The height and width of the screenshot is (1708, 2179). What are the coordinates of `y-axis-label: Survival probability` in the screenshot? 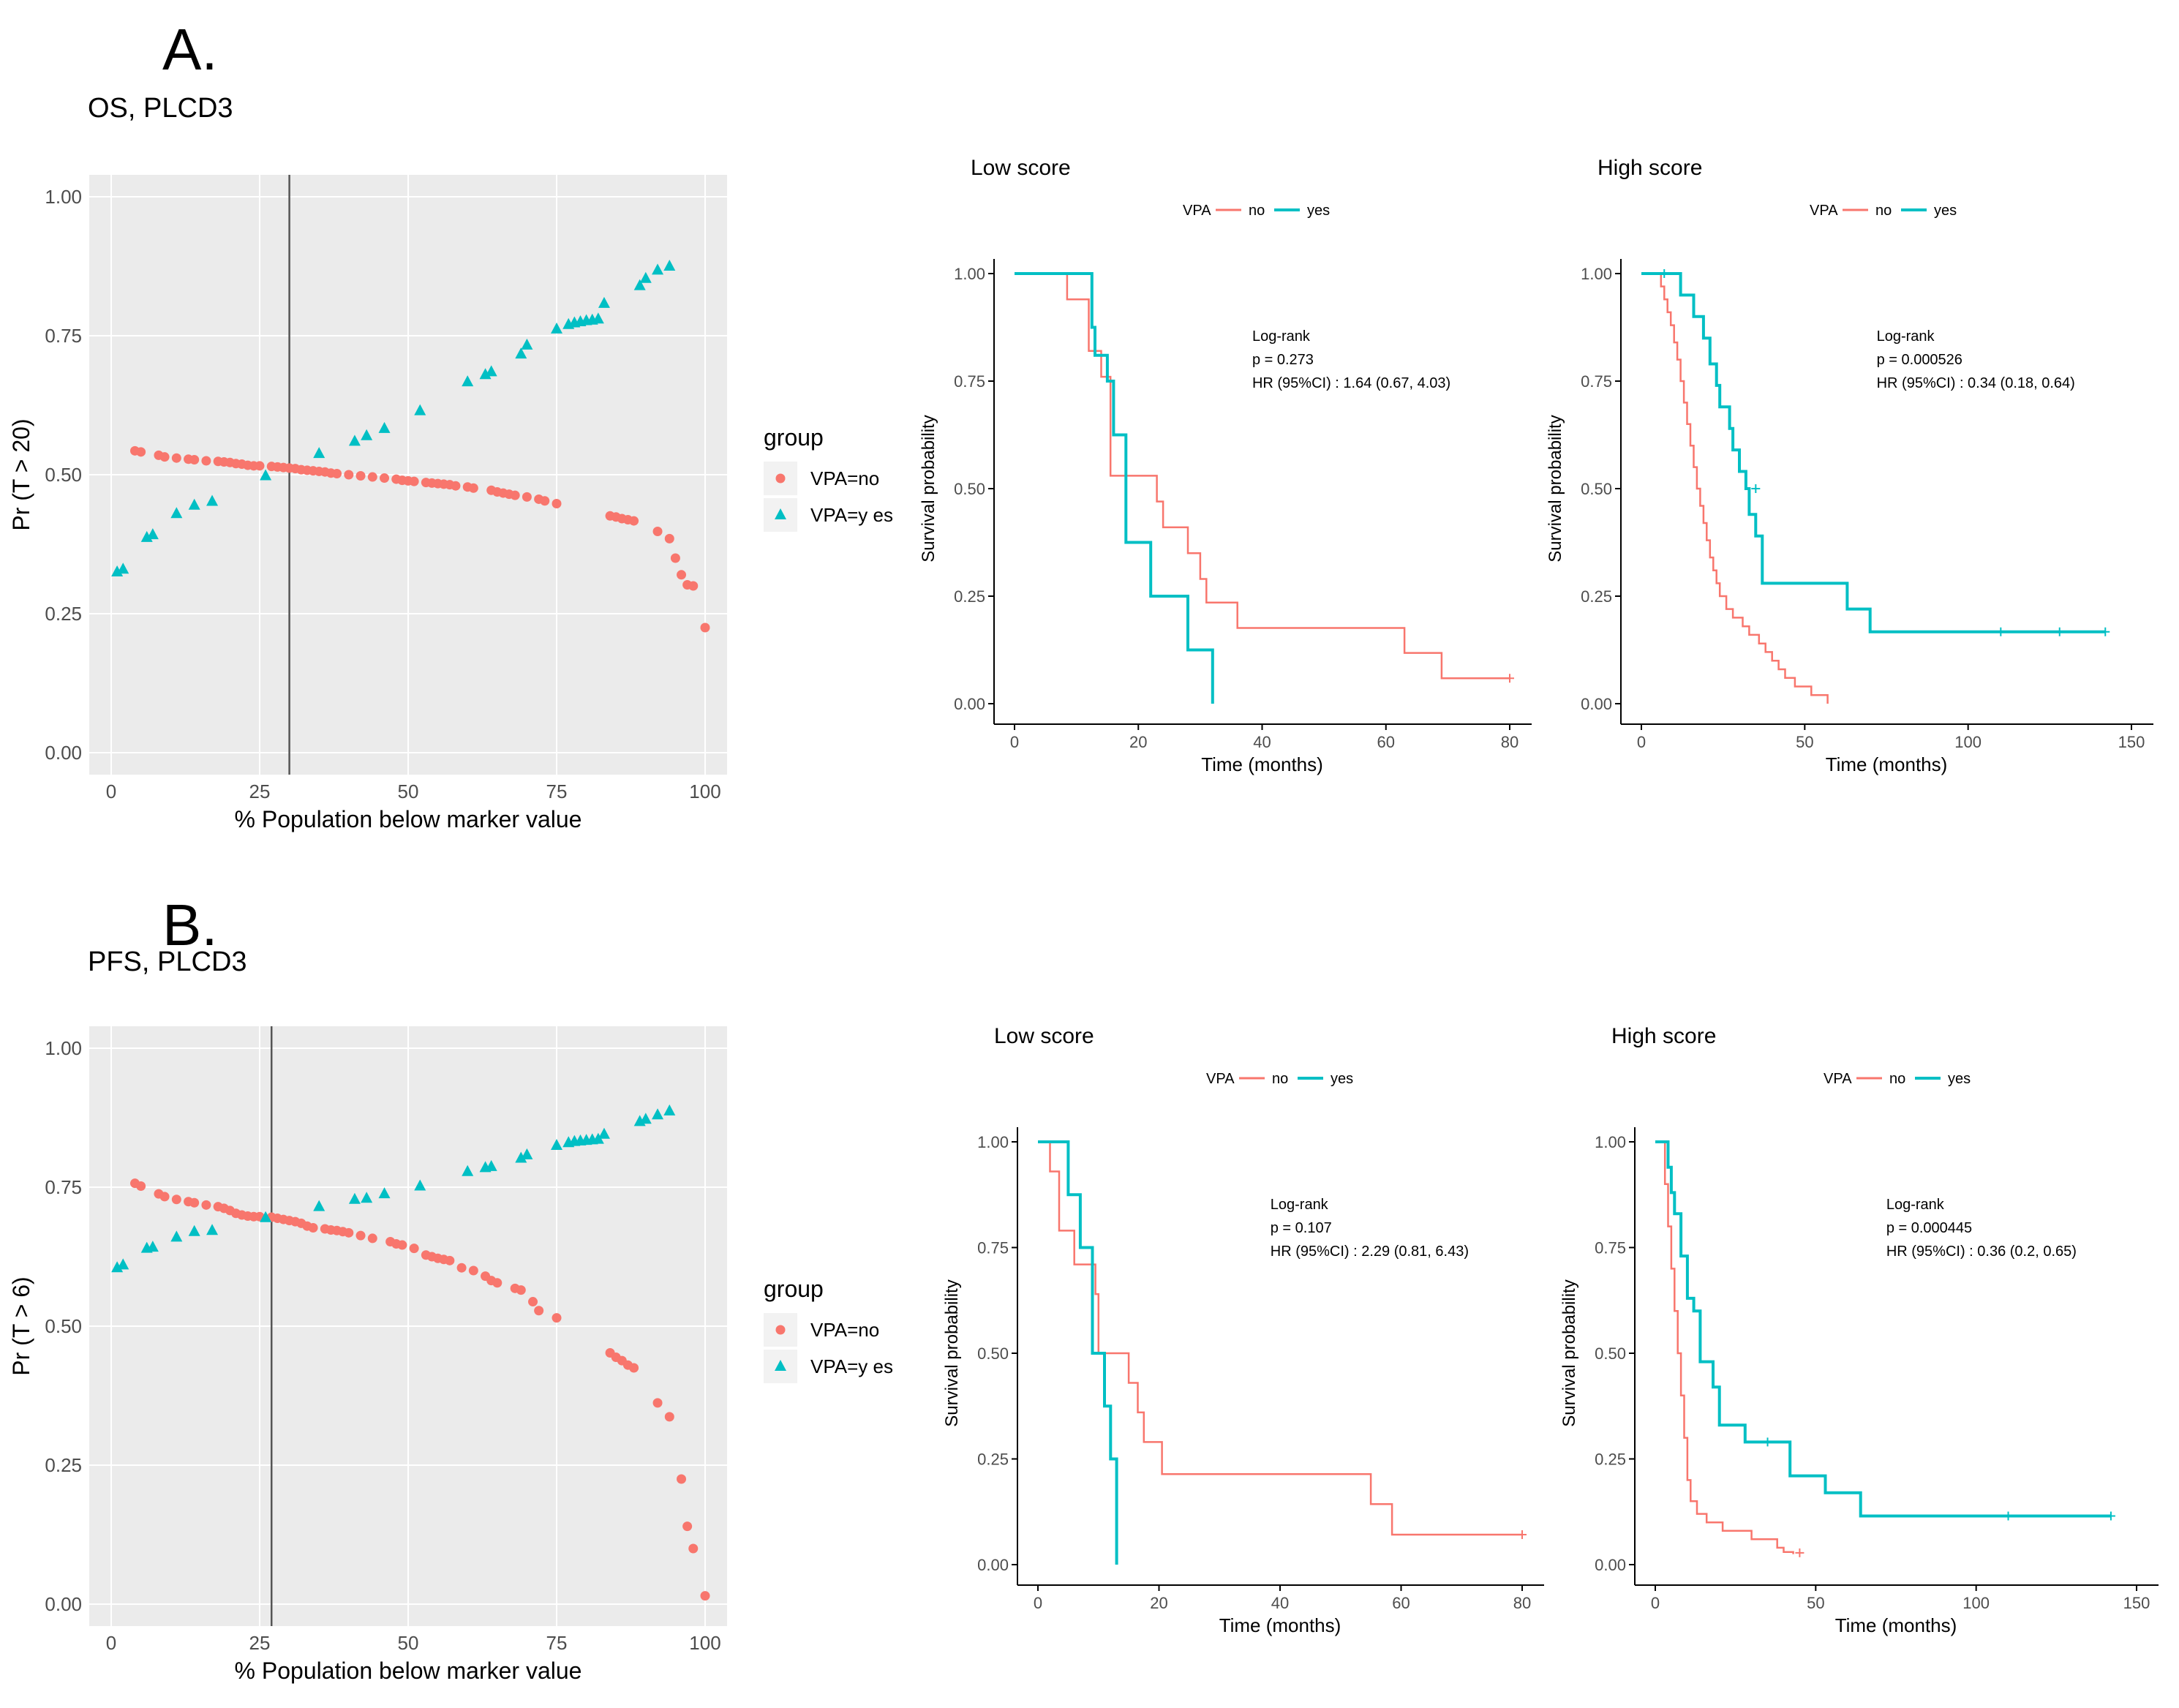 It's located at (952, 1352).